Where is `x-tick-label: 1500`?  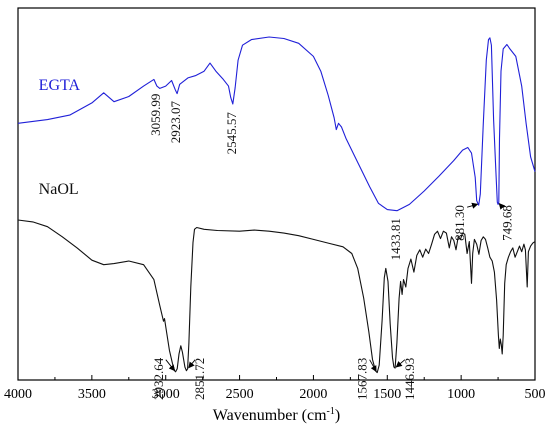 x-tick-label: 1500 is located at coordinates (387, 394).